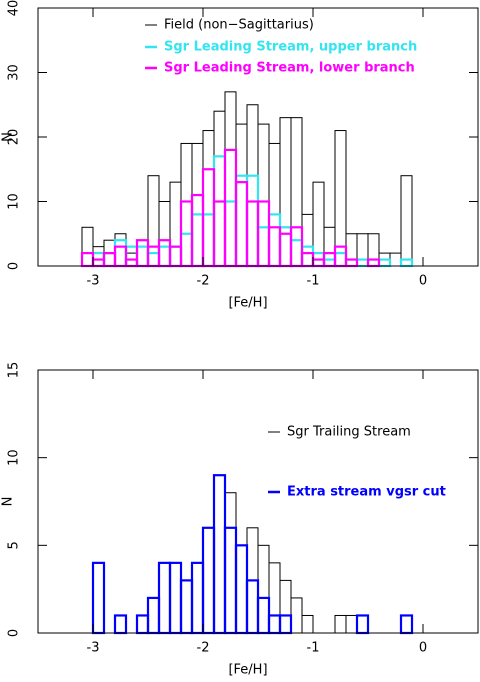 The height and width of the screenshot is (682, 480). Describe the element at coordinates (14, 545) in the screenshot. I see `y-tick-label: 5` at that location.